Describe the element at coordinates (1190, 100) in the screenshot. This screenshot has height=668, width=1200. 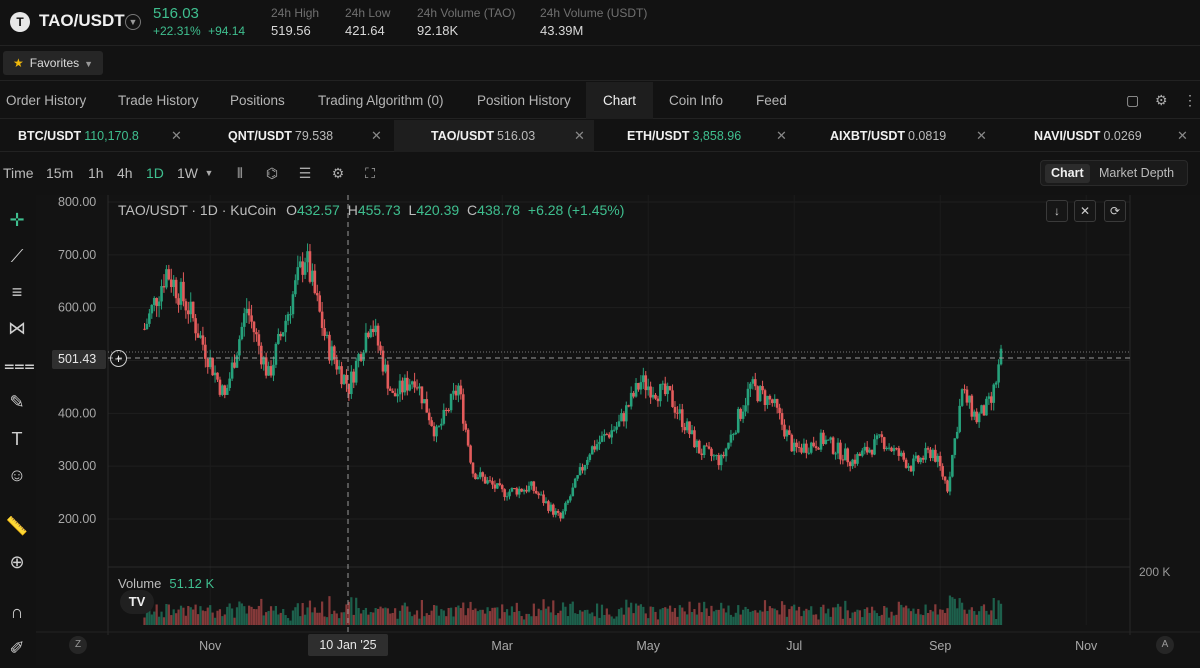
I see `more-icon: ⋮` at that location.